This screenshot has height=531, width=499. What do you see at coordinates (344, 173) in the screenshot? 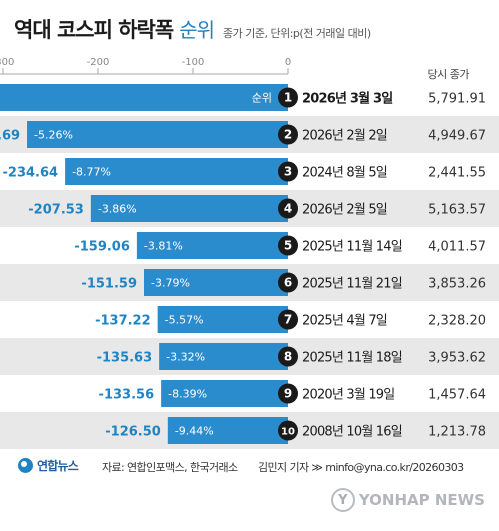
I see `date-label: 2024년 8월 5일` at bounding box center [344, 173].